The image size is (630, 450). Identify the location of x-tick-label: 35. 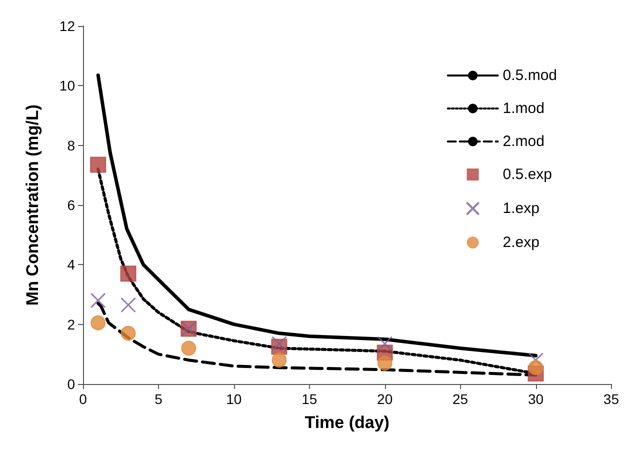
(611, 399).